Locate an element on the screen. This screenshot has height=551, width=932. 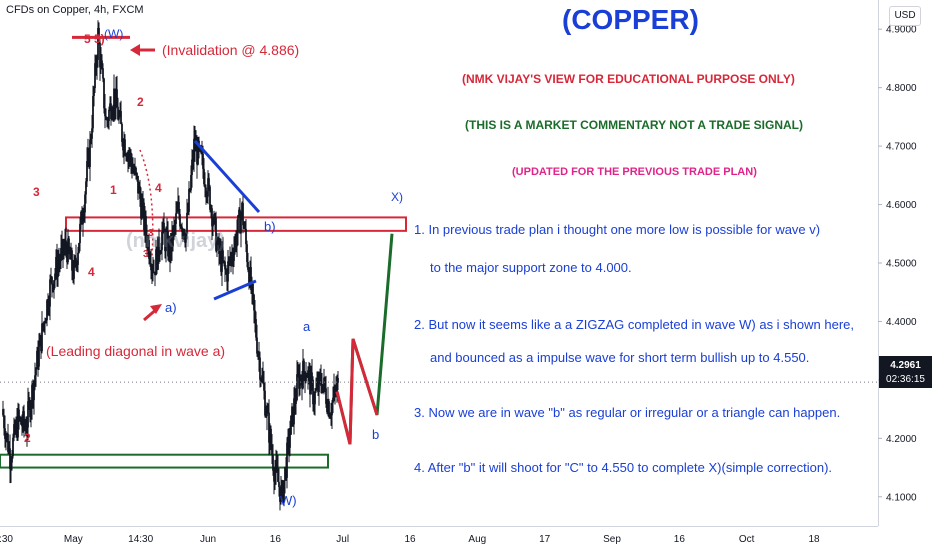
time-tick-label: Aug is located at coordinates (477, 539).